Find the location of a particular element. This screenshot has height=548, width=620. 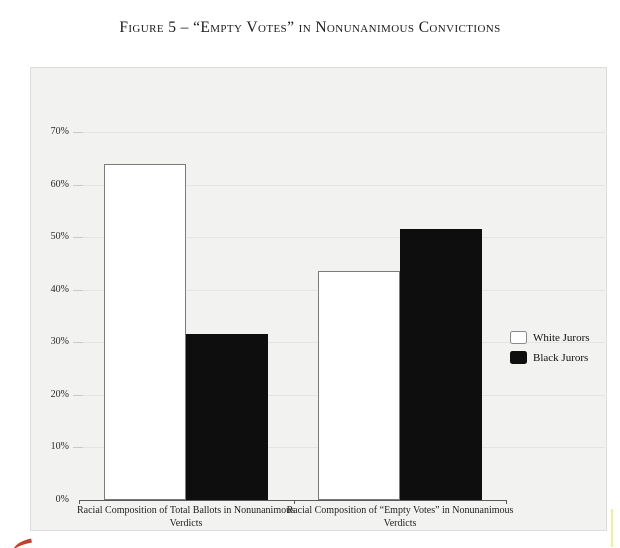

white-jurors-swatch is located at coordinates (518, 337).